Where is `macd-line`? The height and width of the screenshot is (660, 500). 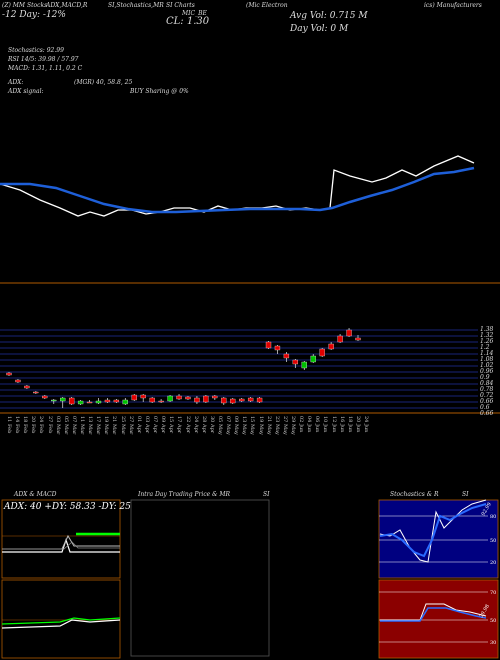 macd-line is located at coordinates (61, 624).